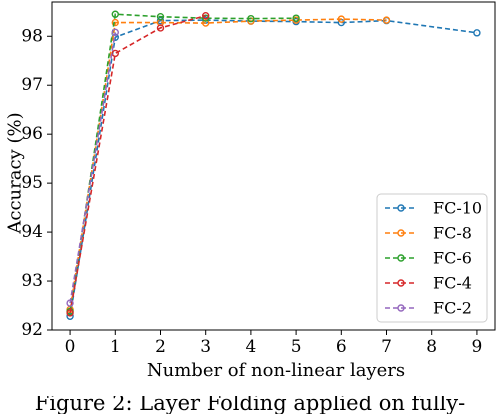 The height and width of the screenshot is (414, 500). I want to click on legend-label: FC-6, so click(452, 258).